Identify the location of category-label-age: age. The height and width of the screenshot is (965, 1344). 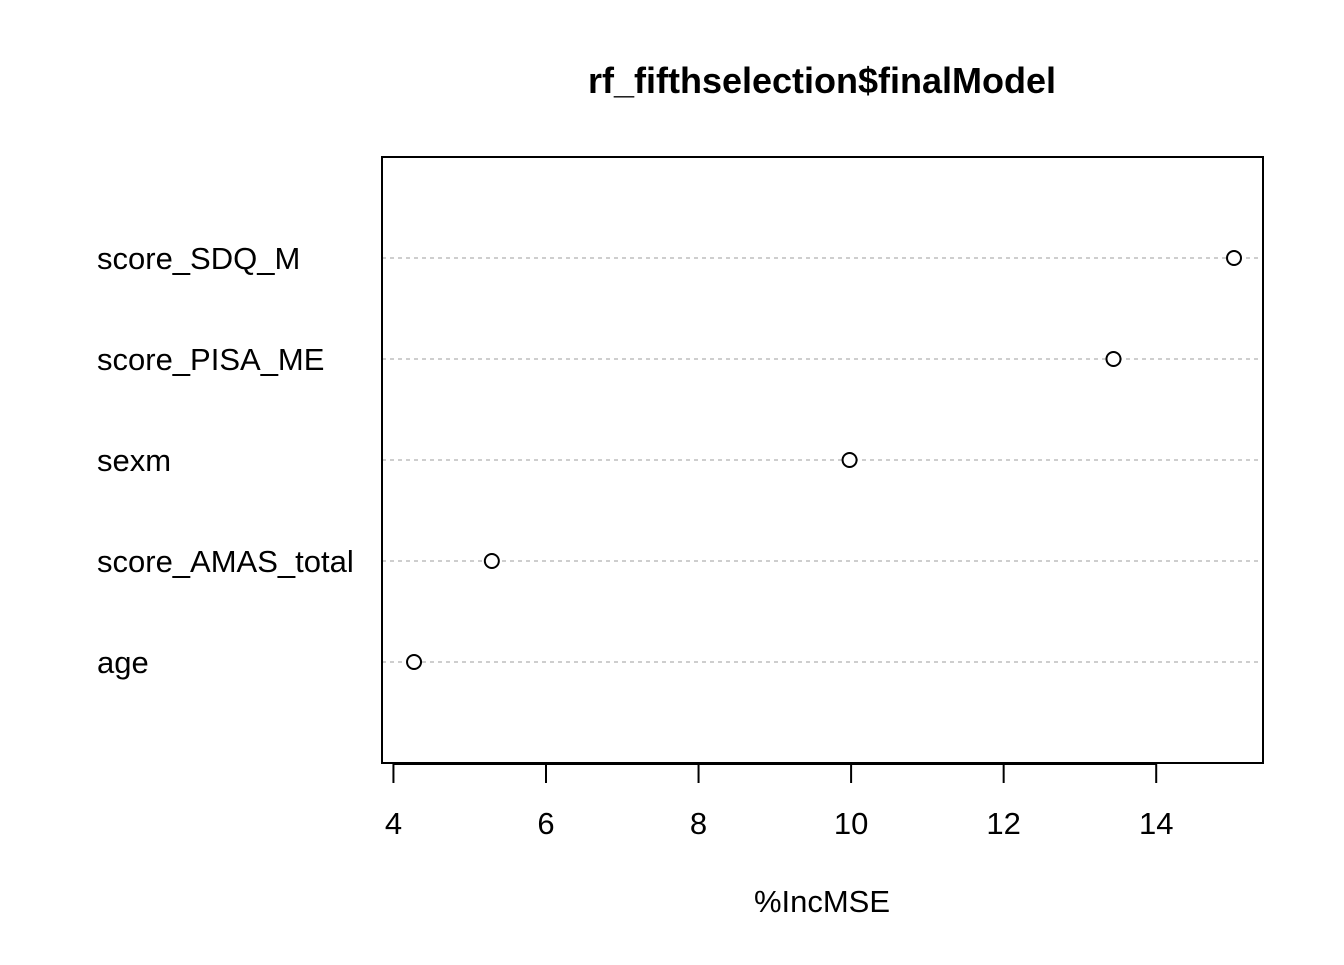
(123, 662).